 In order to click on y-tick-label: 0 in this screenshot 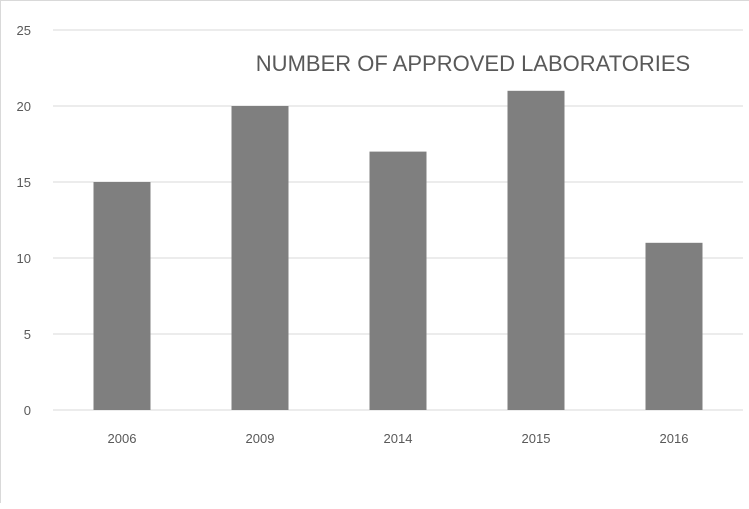, I will do `click(27, 410)`.